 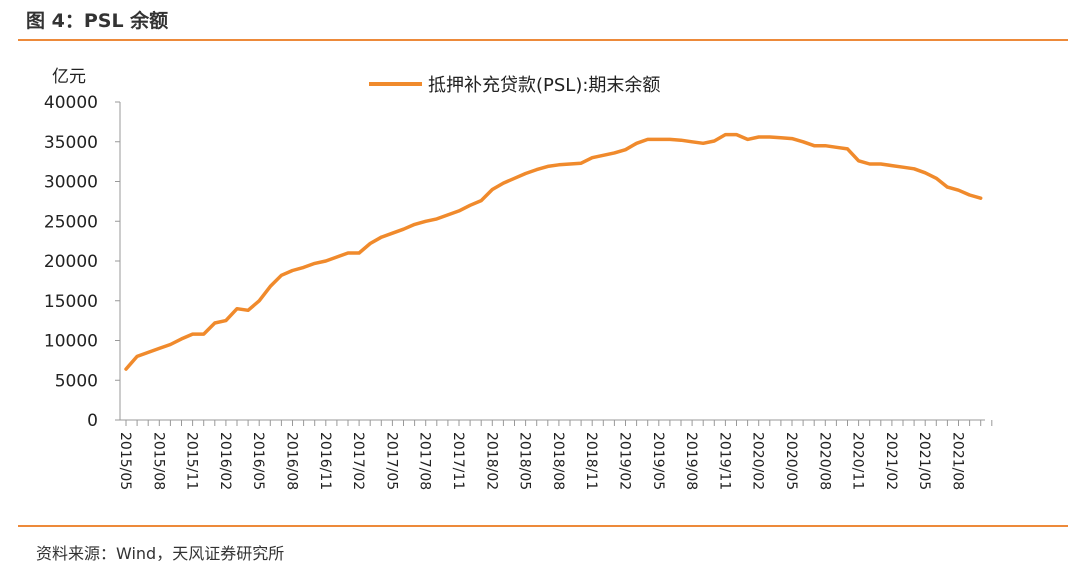 I want to click on x-tick-label: 2019/05, so click(x=658, y=461).